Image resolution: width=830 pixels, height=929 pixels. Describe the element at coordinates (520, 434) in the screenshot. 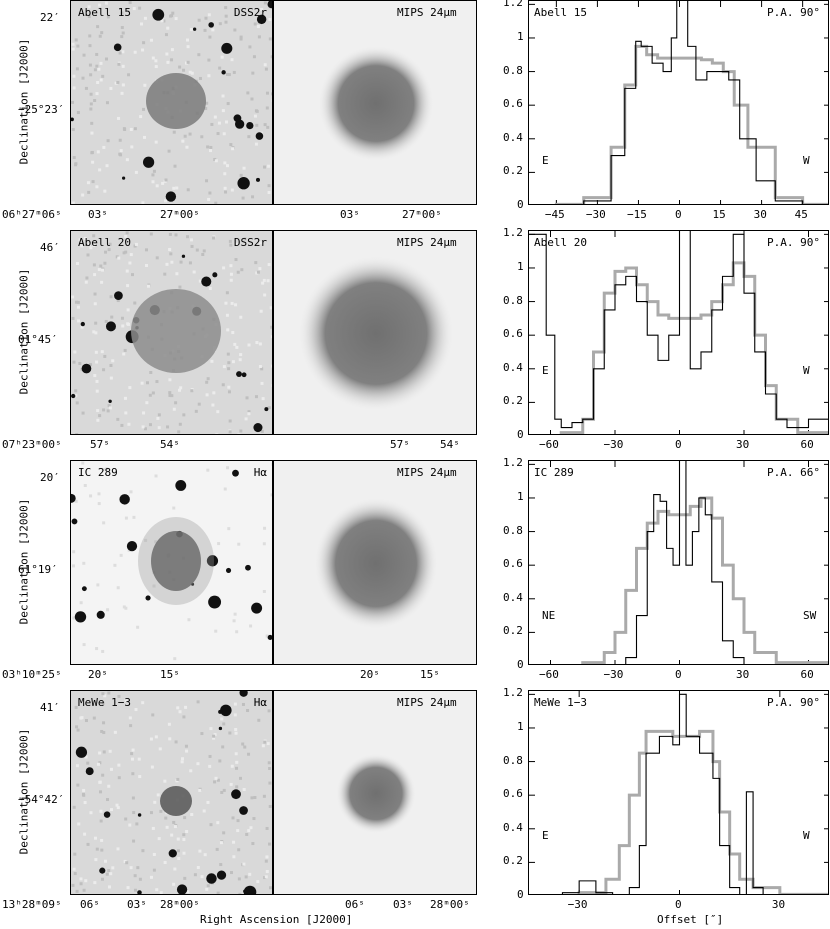

I see `y-tick-label: 0` at that location.